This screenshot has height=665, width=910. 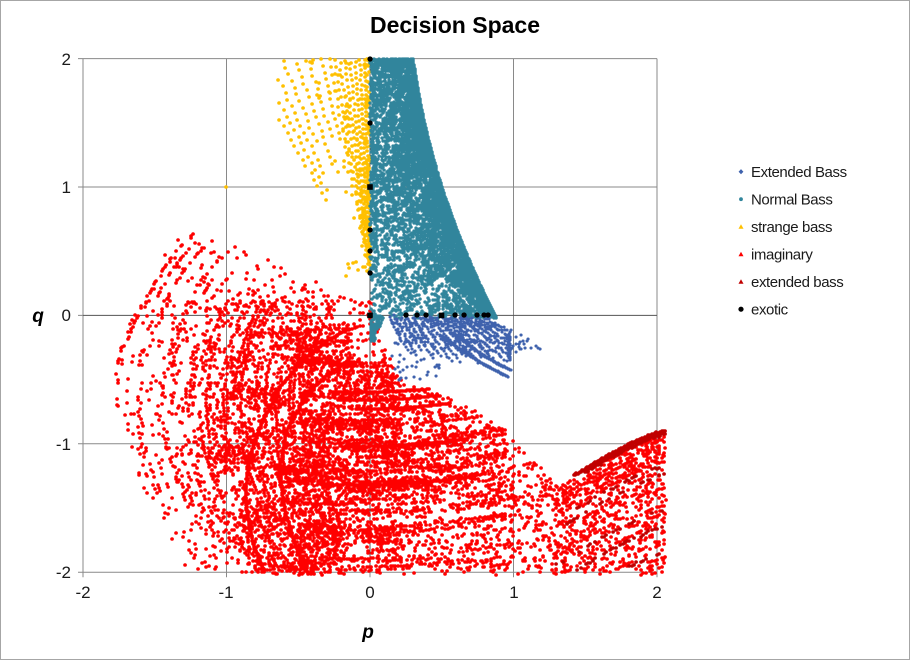 What do you see at coordinates (791, 200) in the screenshot?
I see `svg-text: Normal Bass` at bounding box center [791, 200].